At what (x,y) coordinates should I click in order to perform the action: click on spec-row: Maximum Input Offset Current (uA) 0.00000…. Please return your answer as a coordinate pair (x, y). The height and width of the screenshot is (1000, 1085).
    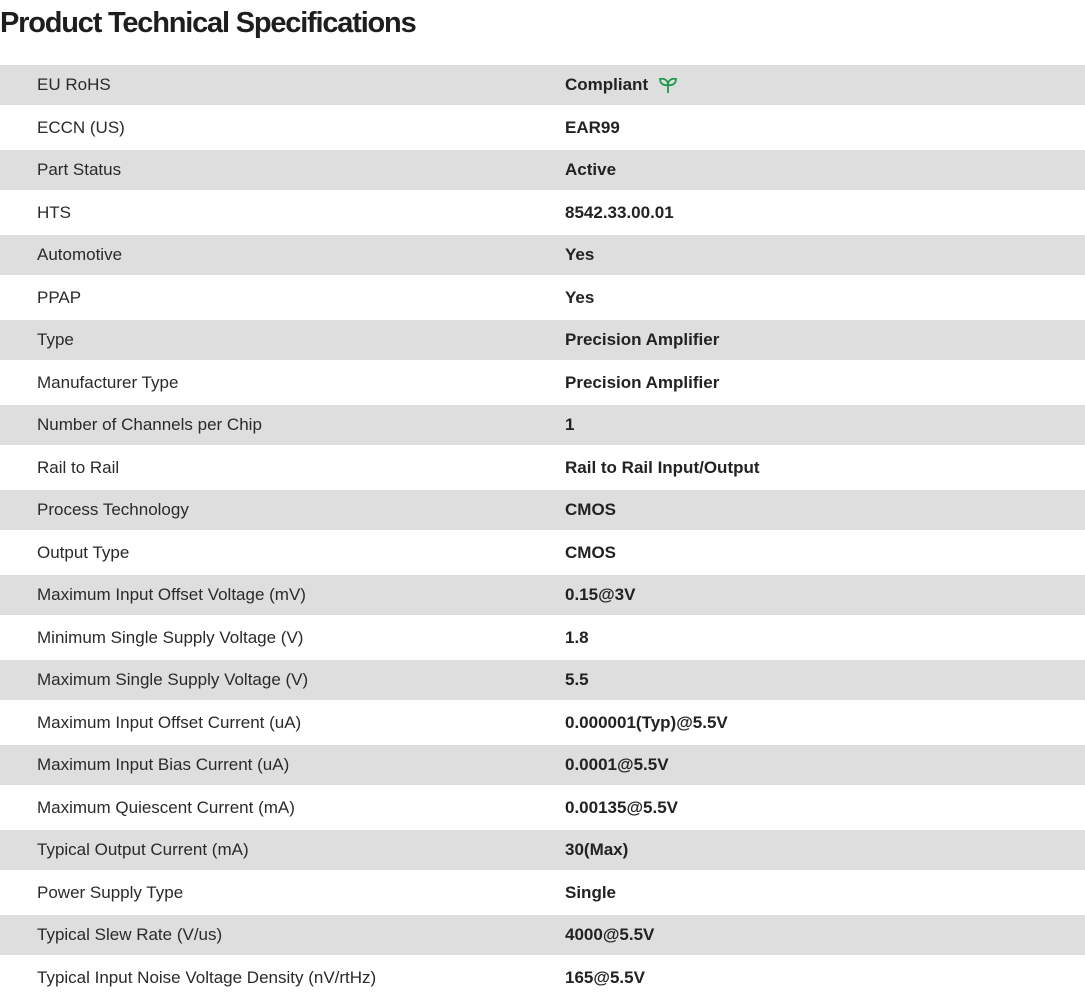
    Looking at the image, I should click on (542, 722).